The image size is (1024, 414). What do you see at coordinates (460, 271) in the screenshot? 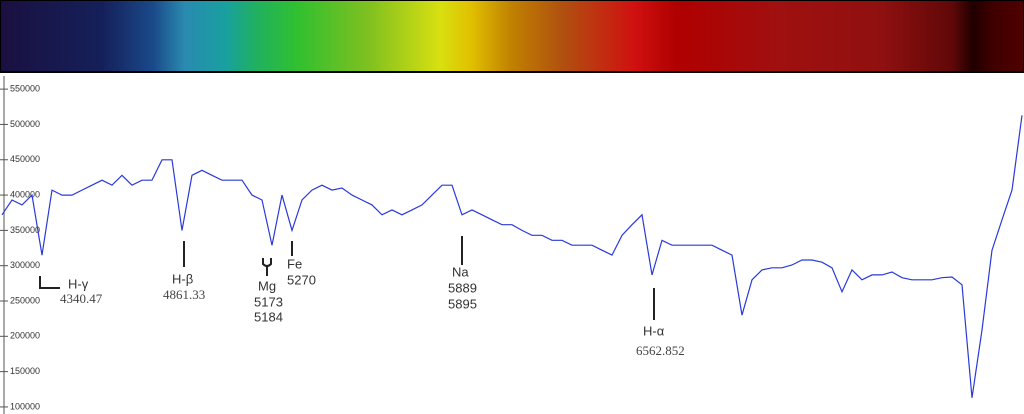
I see `annotation-text: Na` at bounding box center [460, 271].